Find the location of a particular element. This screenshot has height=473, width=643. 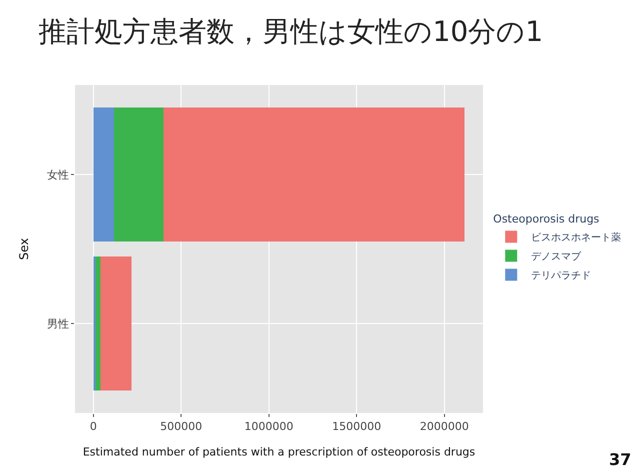

y-tick-label: 男性 is located at coordinates (57, 323).